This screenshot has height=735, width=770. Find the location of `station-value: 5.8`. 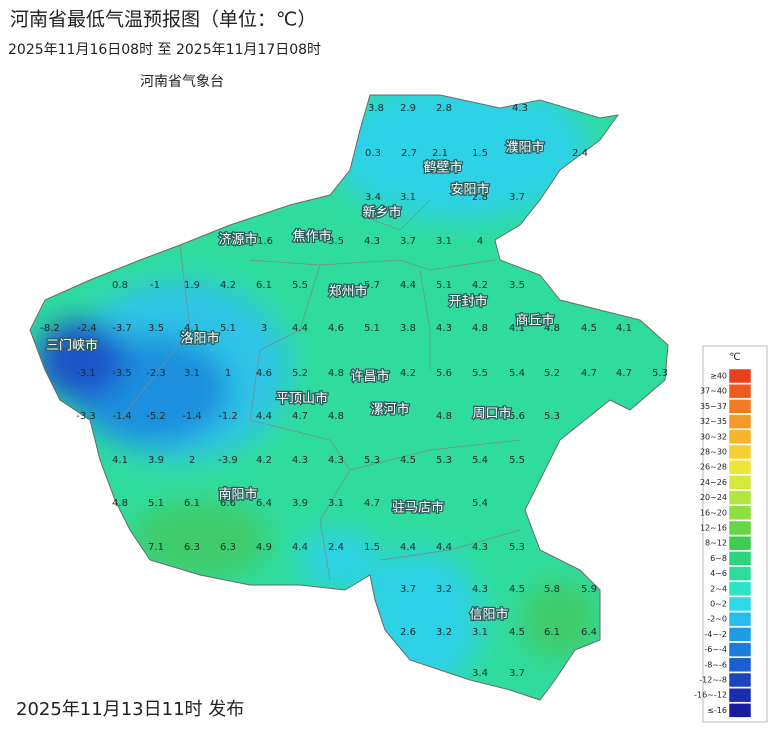

station-value: 5.8 is located at coordinates (552, 589).